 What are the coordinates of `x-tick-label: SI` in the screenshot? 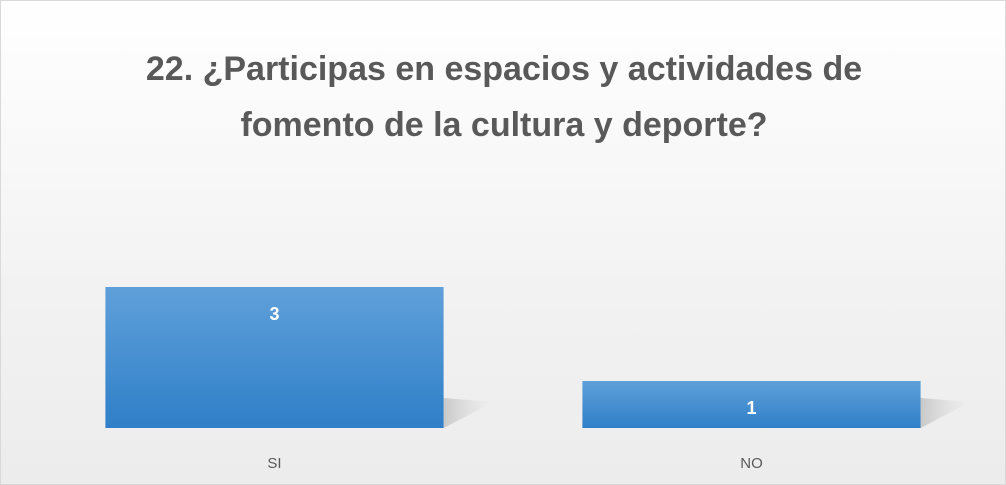 It's located at (274, 463).